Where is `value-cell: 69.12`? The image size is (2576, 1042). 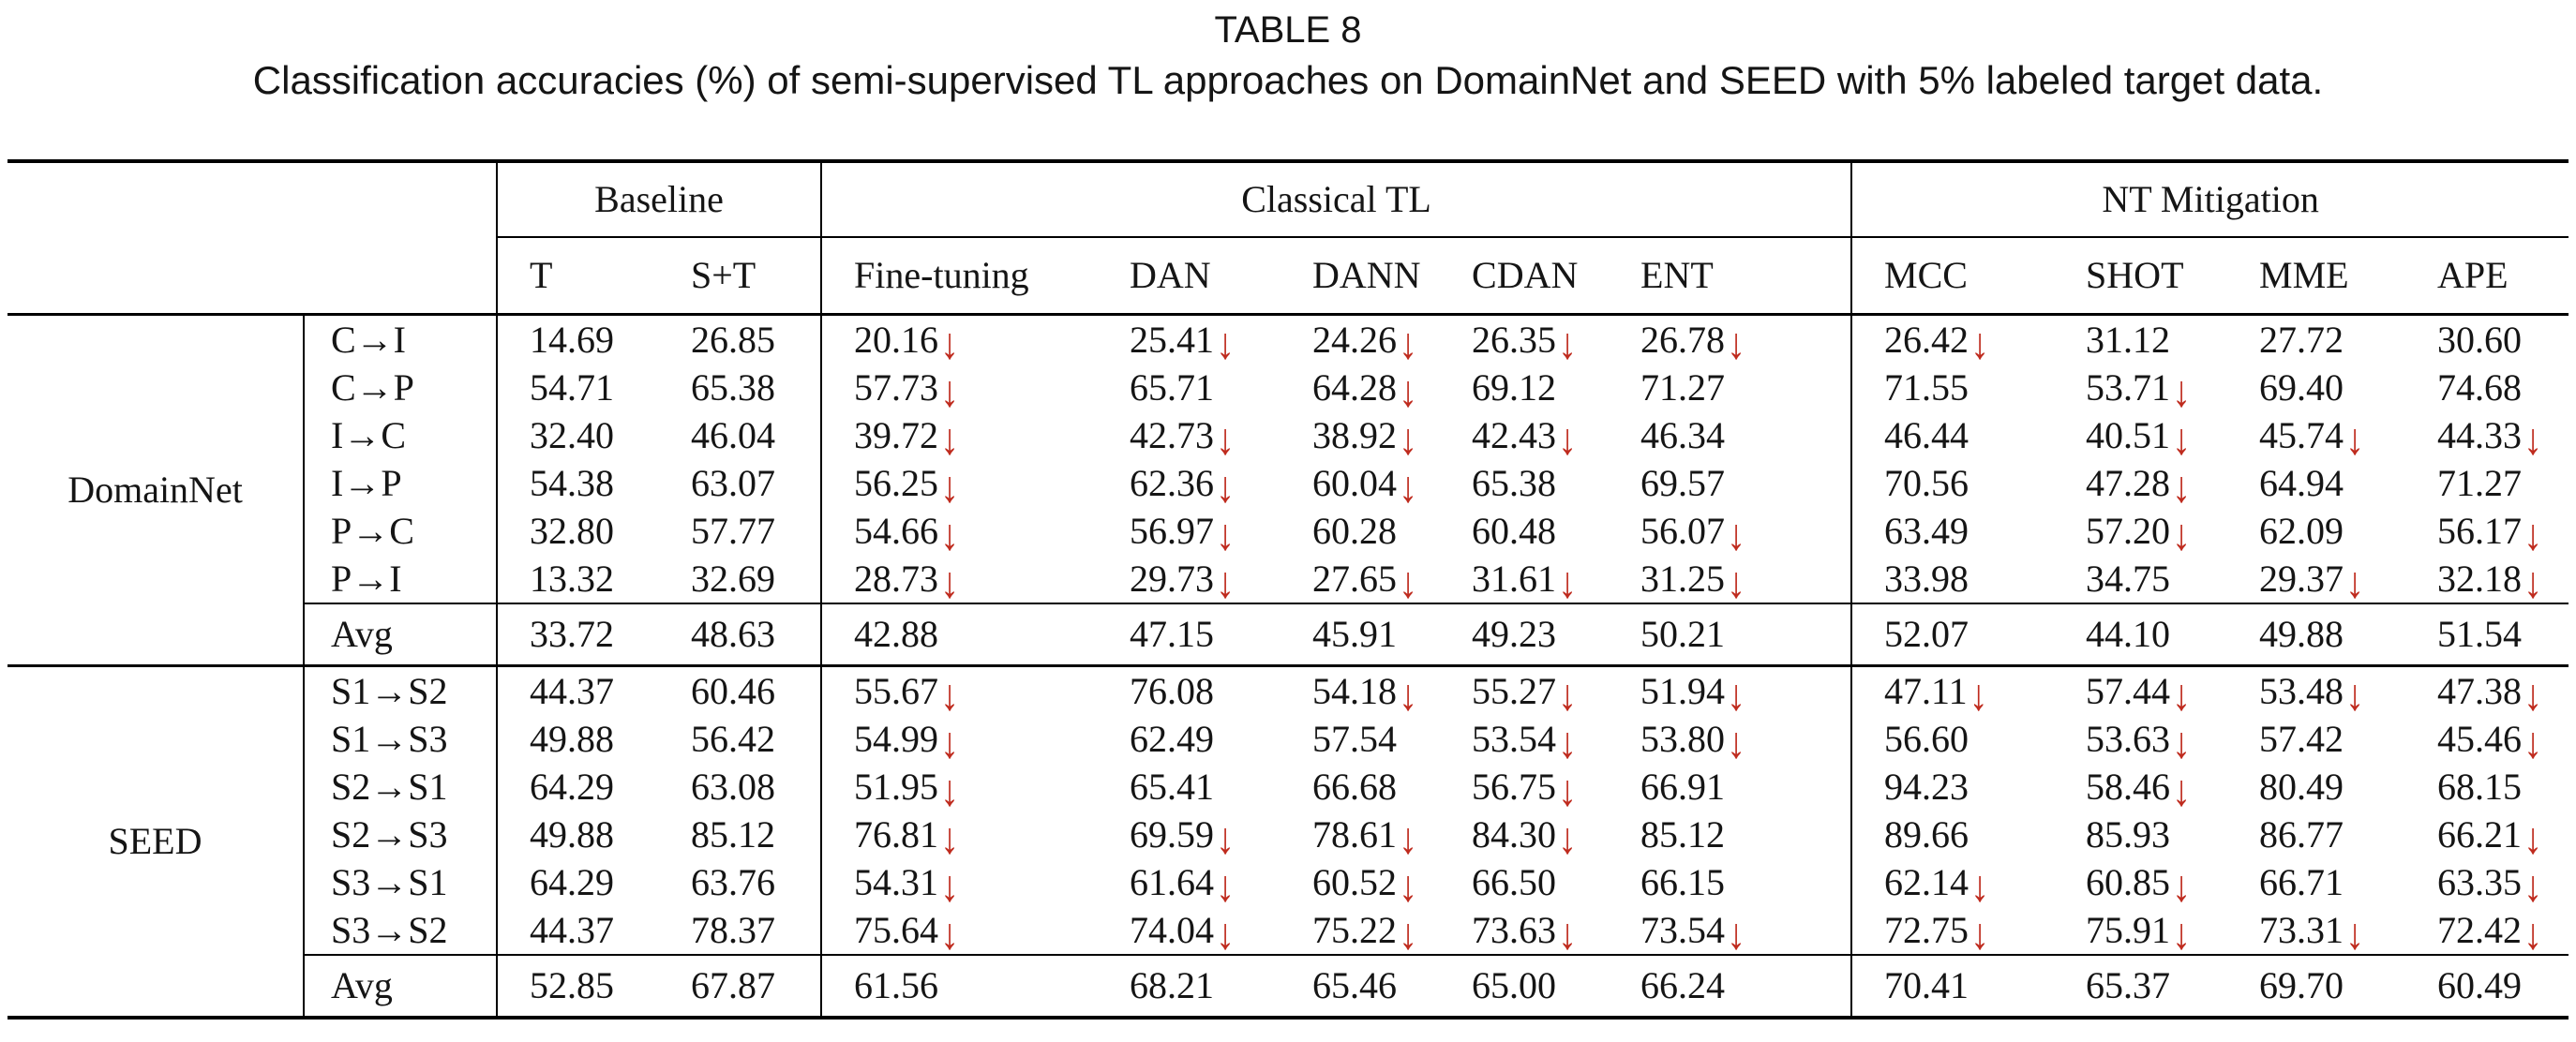 value-cell: 69.12 is located at coordinates (1514, 387).